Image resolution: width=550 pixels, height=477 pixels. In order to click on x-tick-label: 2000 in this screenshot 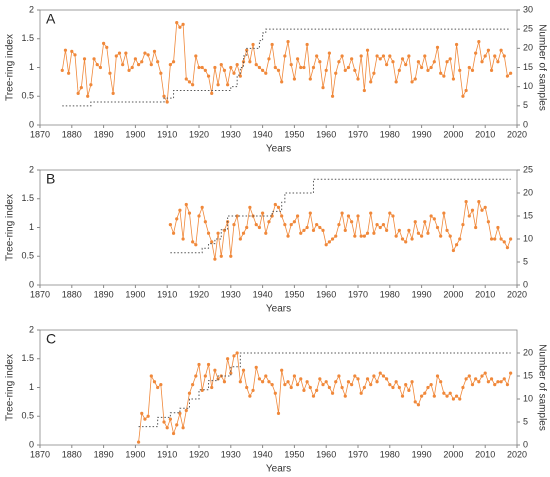, I will do `click(453, 294)`.